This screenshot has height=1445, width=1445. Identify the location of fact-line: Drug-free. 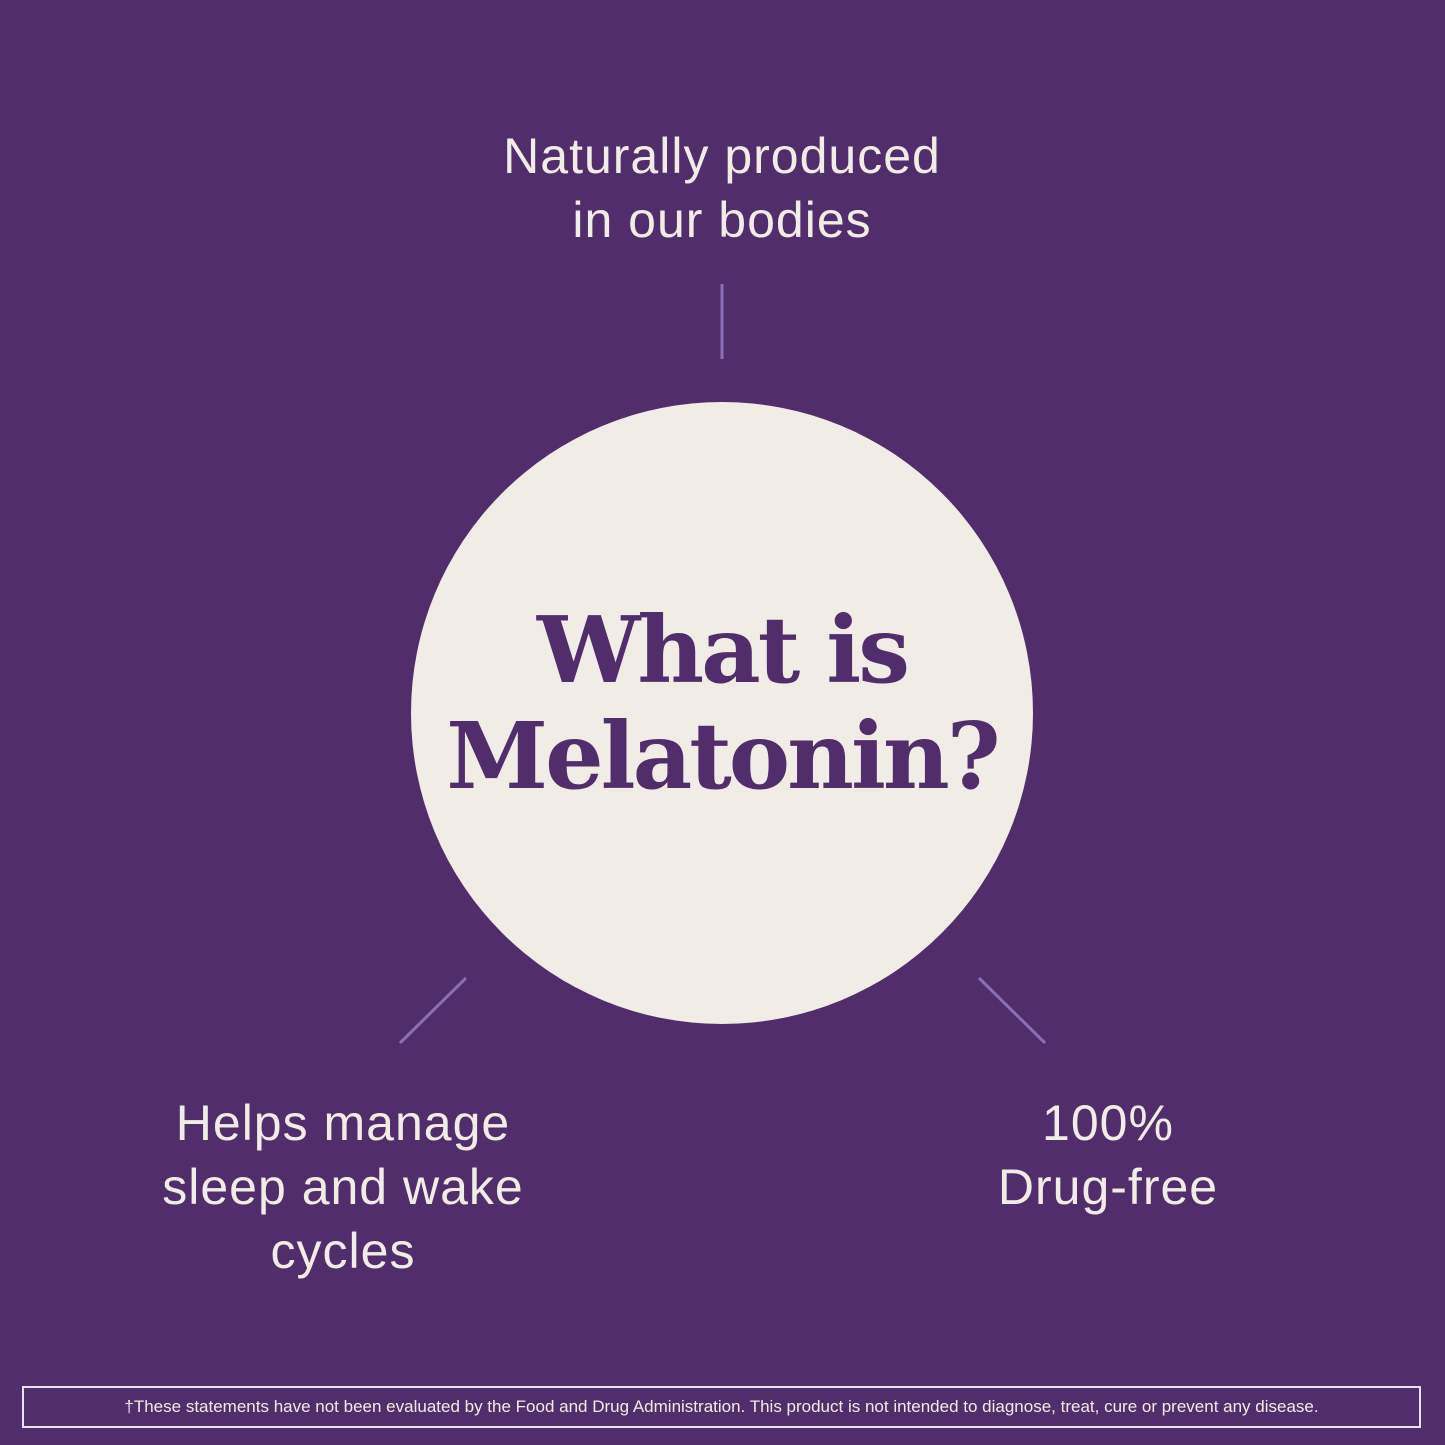
(1108, 1187).